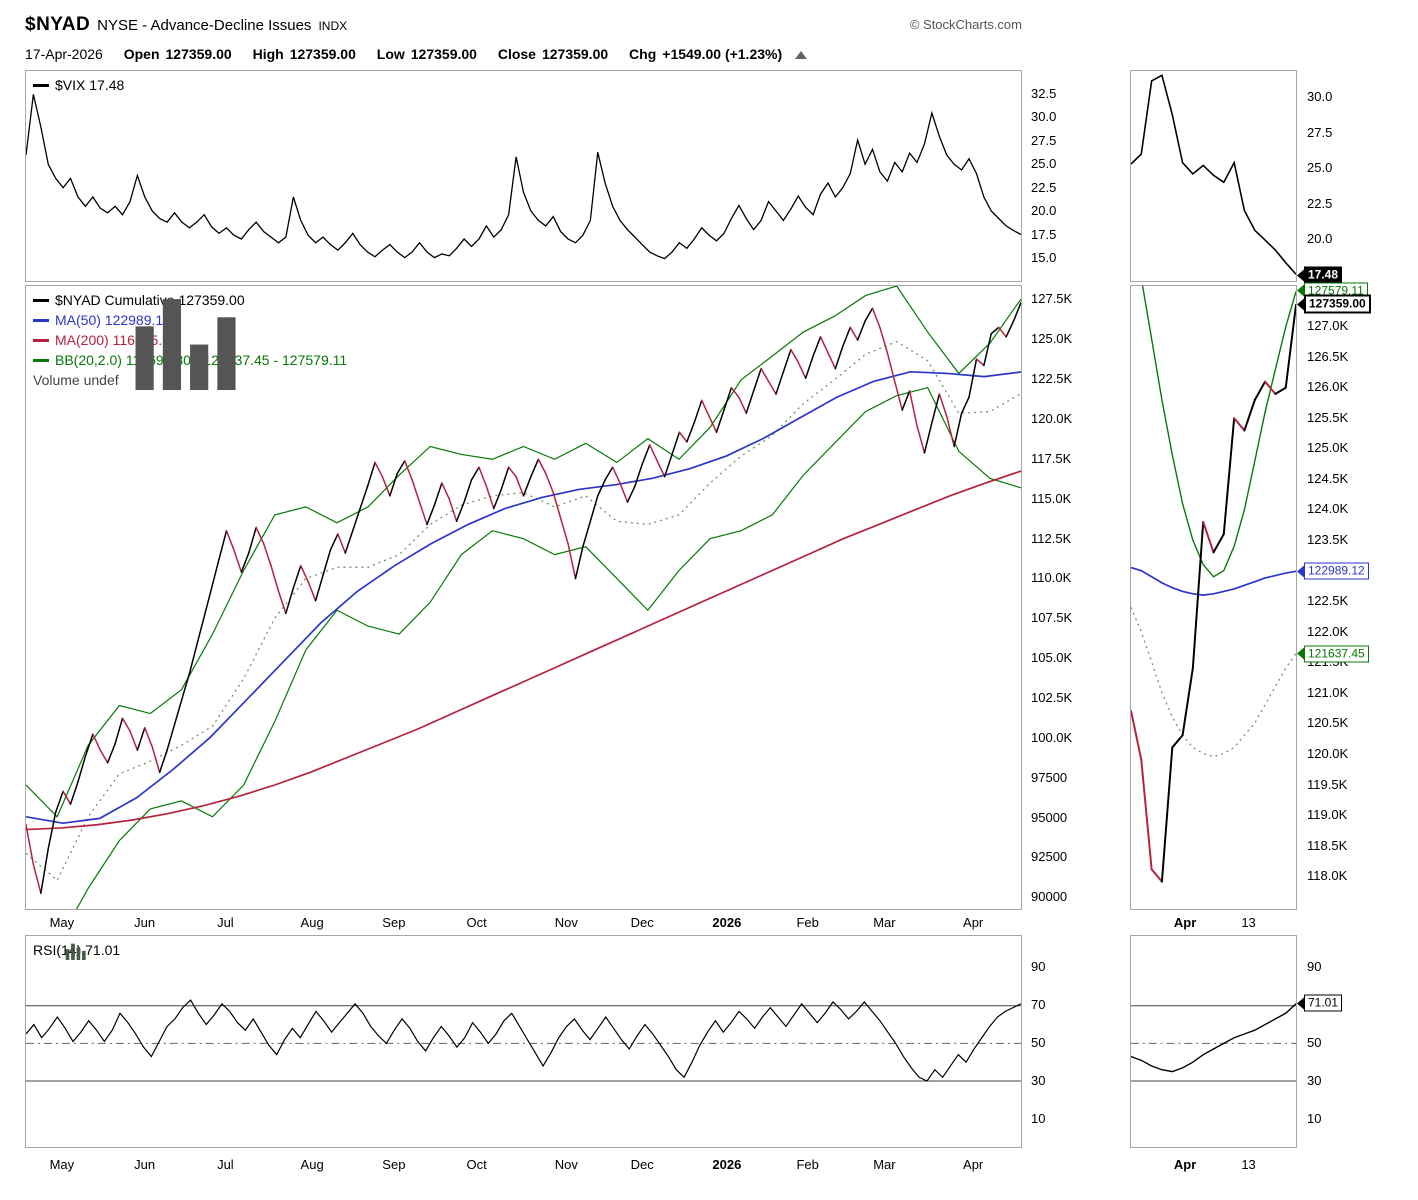  Describe the element at coordinates (642, 1164) in the screenshot. I see `x-axis-label: Dec` at that location.